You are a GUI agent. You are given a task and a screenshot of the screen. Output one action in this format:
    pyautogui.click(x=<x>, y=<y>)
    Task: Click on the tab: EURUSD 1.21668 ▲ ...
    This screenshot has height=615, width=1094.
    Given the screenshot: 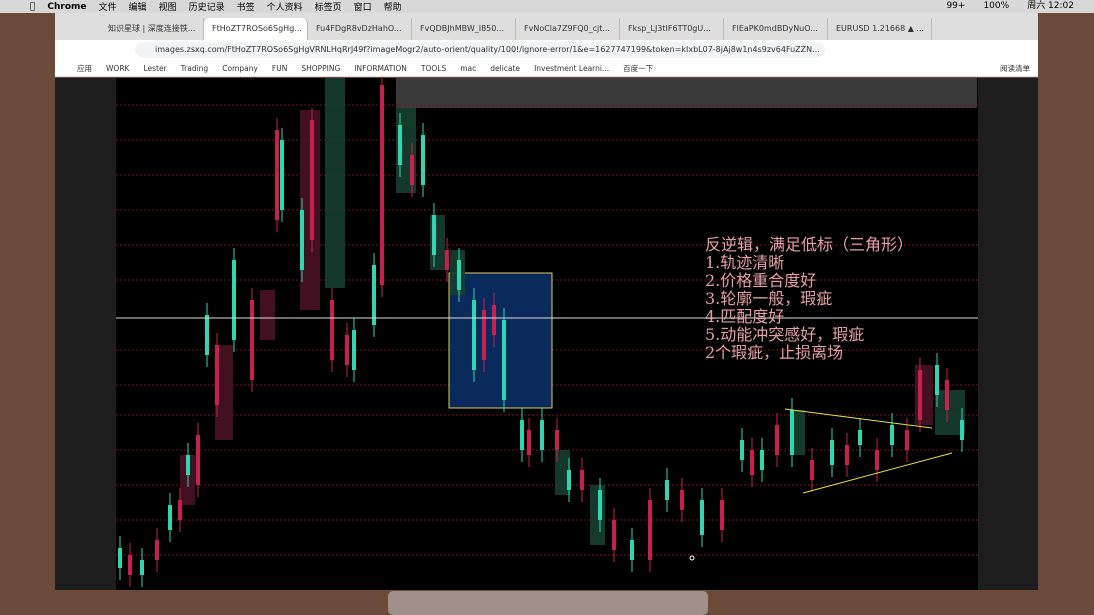 What is the action you would take?
    pyautogui.click(x=880, y=29)
    